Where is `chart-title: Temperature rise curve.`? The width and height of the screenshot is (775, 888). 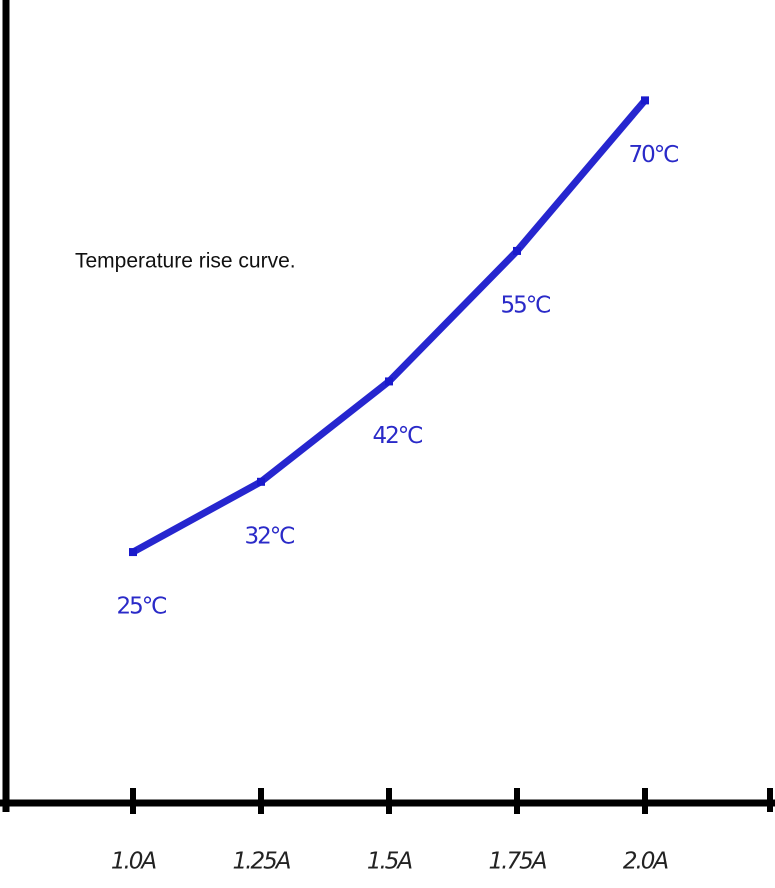 chart-title: Temperature rise curve. is located at coordinates (185, 261).